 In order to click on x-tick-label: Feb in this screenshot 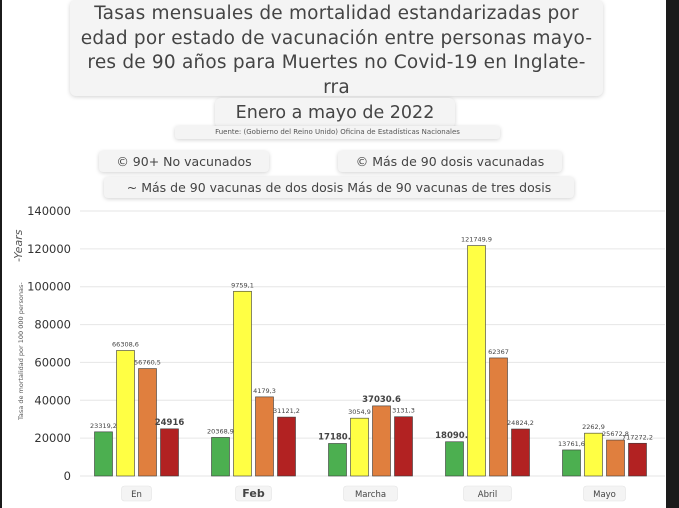, I will do `click(253, 493)`.